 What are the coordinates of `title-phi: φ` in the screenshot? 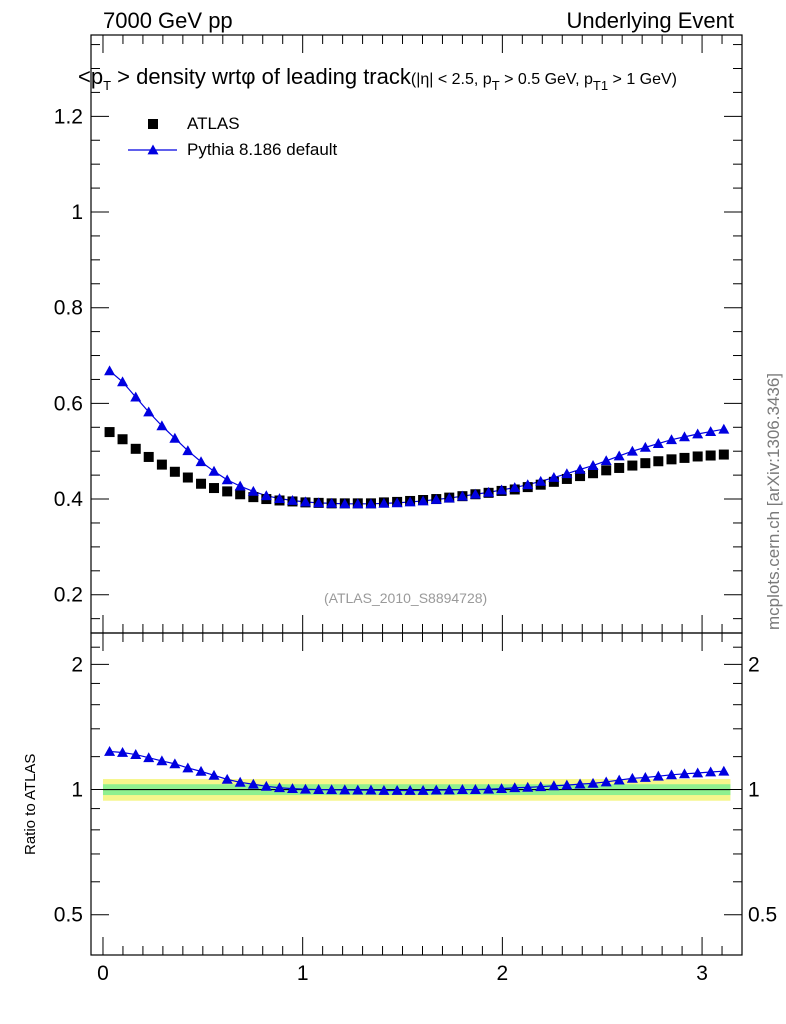 It's located at (248, 76).